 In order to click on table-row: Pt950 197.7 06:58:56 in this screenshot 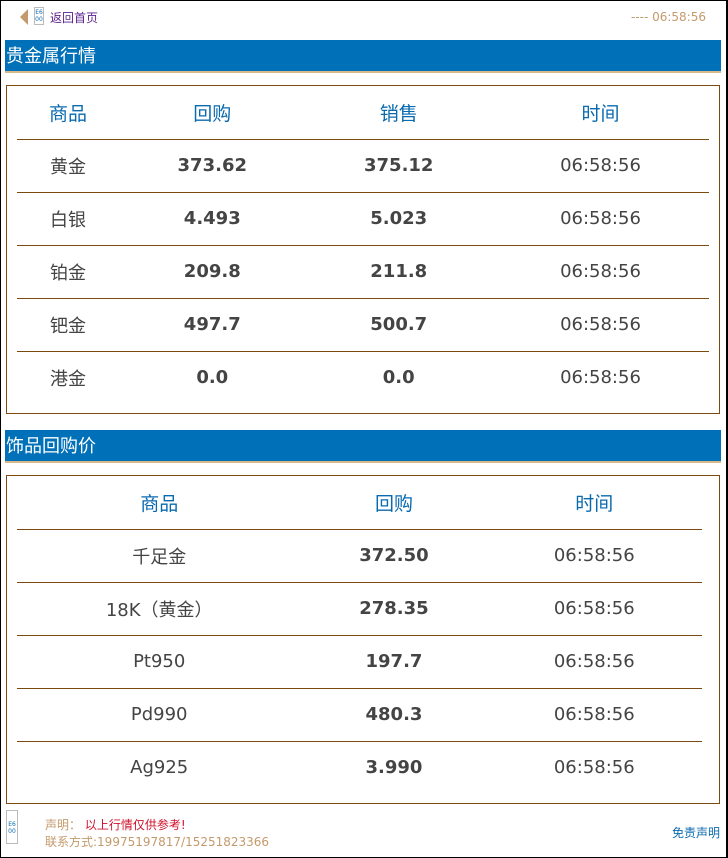, I will do `click(359, 662)`.